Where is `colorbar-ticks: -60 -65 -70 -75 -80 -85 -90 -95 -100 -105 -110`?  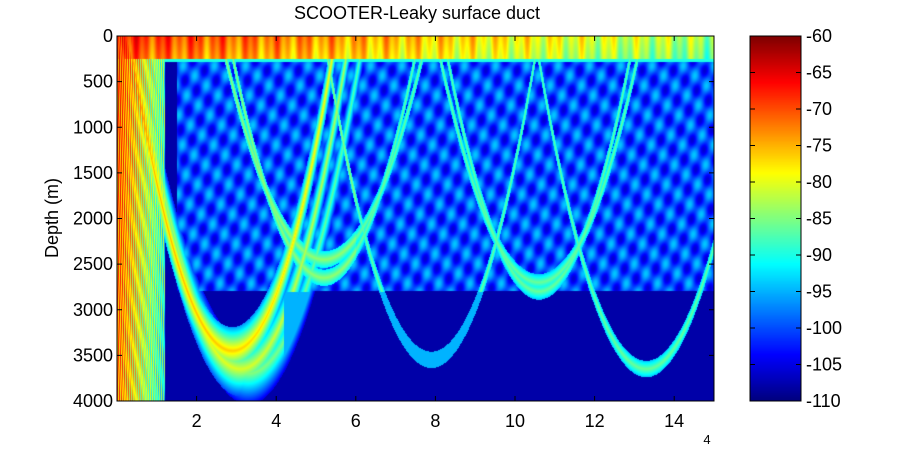
colorbar-ticks: -60 -65 -70 -75 -80 -85 -90 -95 -100 -105 -110 is located at coordinates (796, 218).